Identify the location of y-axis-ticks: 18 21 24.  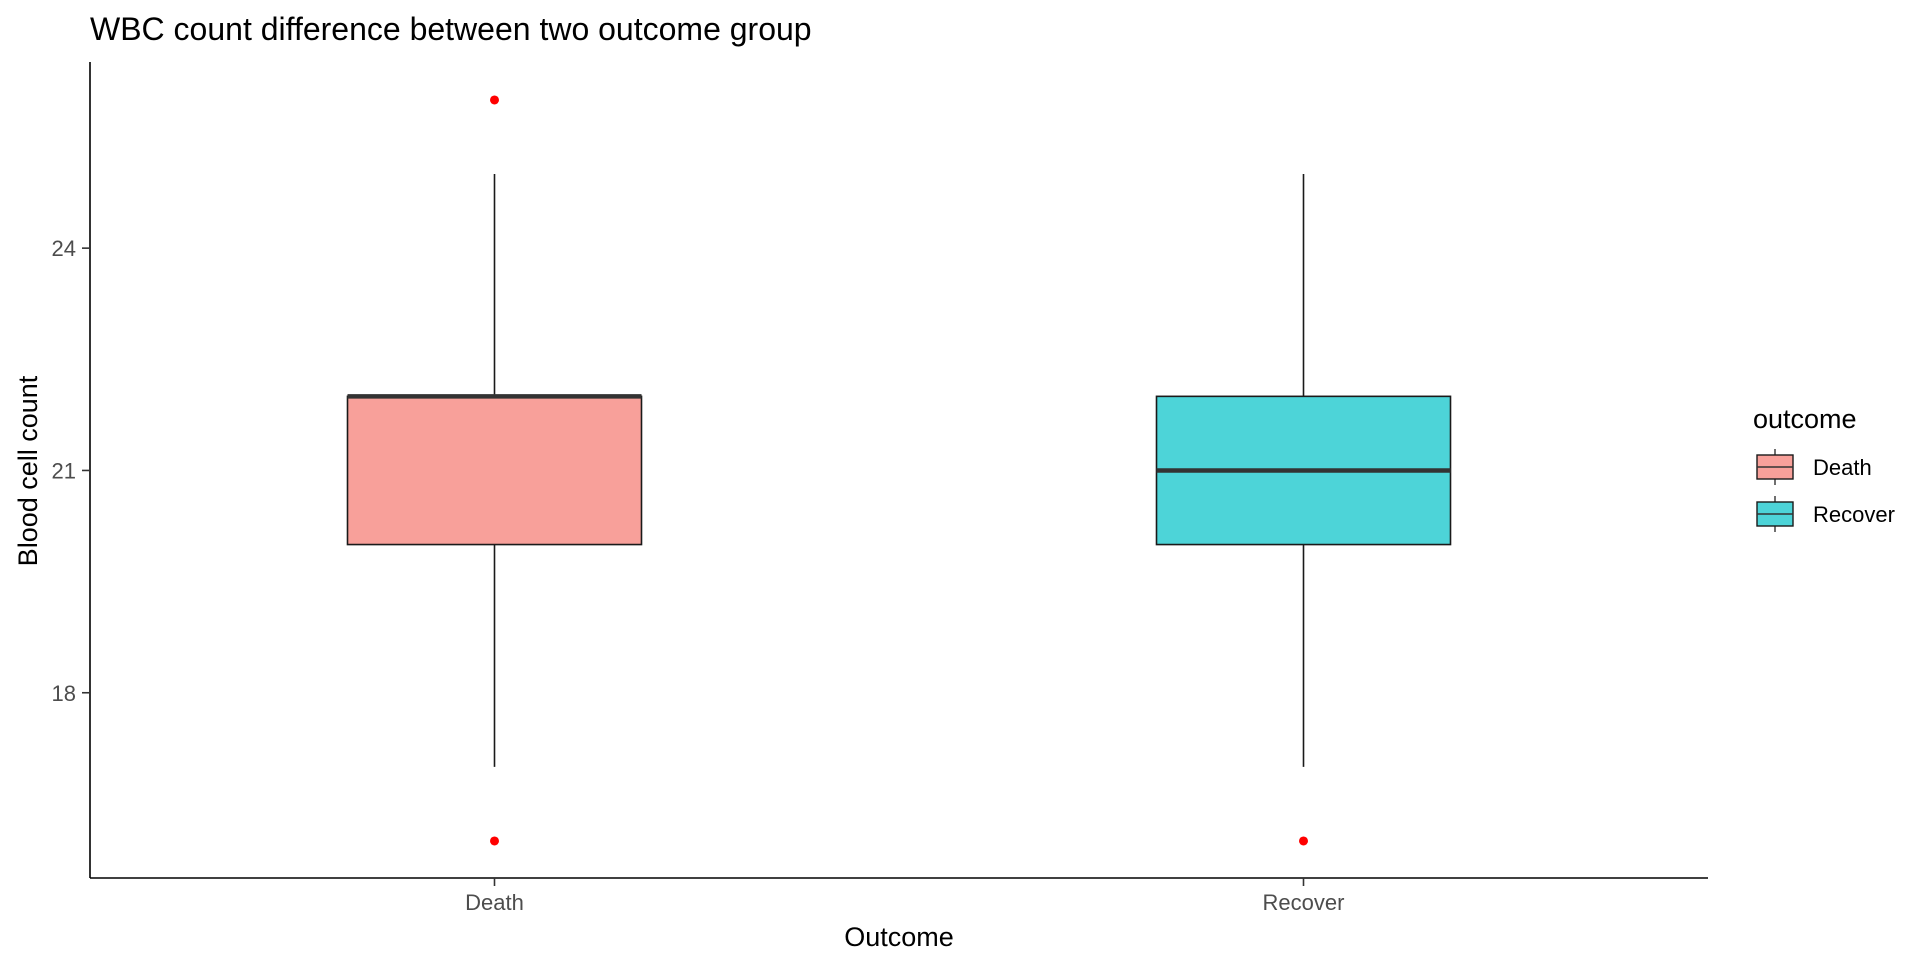
(71, 471).